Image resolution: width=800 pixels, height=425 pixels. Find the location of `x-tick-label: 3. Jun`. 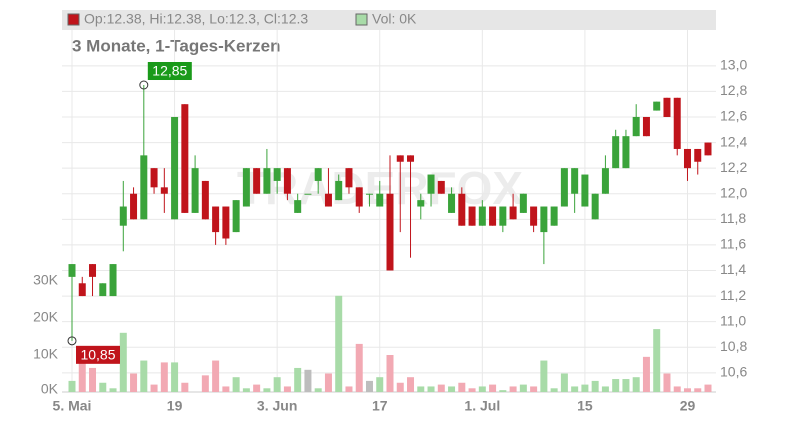

x-tick-label: 3. Jun is located at coordinates (277, 406).